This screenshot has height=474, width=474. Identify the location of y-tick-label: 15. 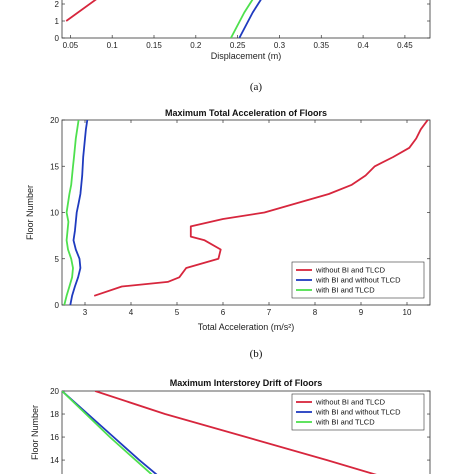
(54, 166).